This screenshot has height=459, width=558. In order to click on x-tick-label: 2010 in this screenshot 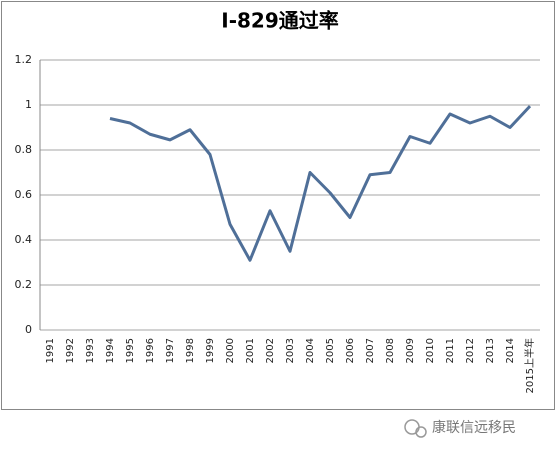, I will do `click(430, 350)`.